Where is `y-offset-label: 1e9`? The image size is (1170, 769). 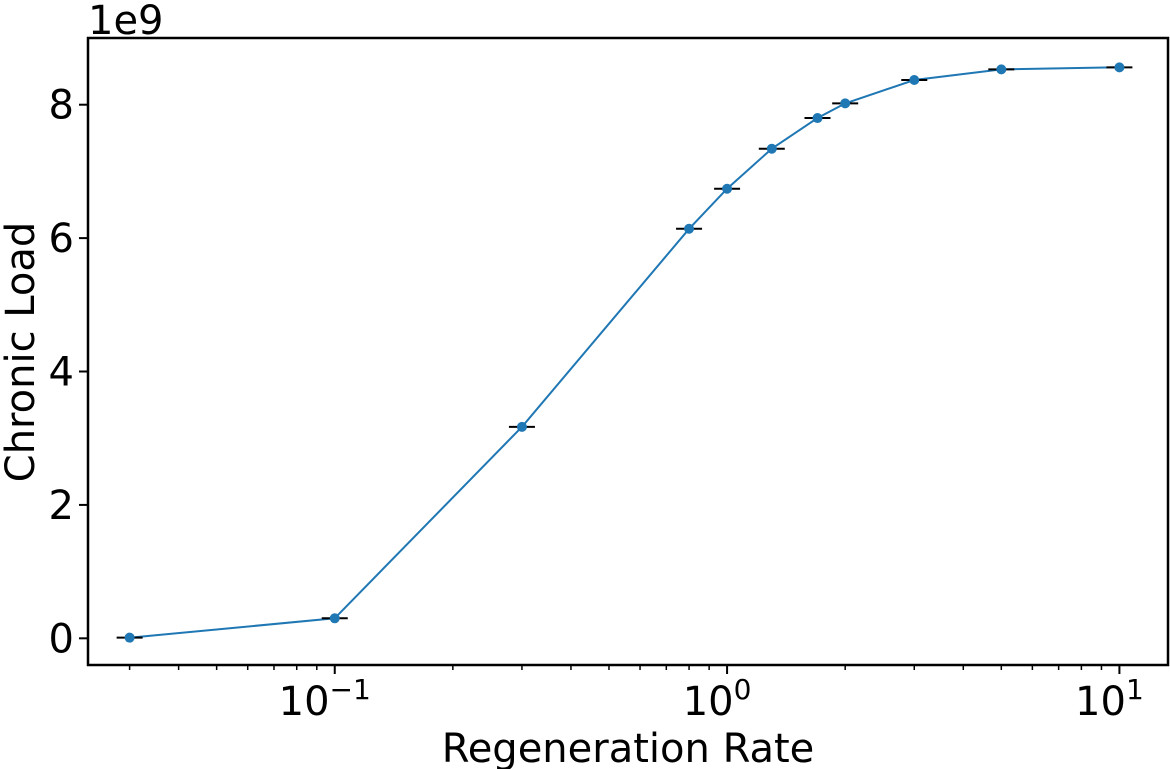 y-offset-label: 1e9 is located at coordinates (126, 22).